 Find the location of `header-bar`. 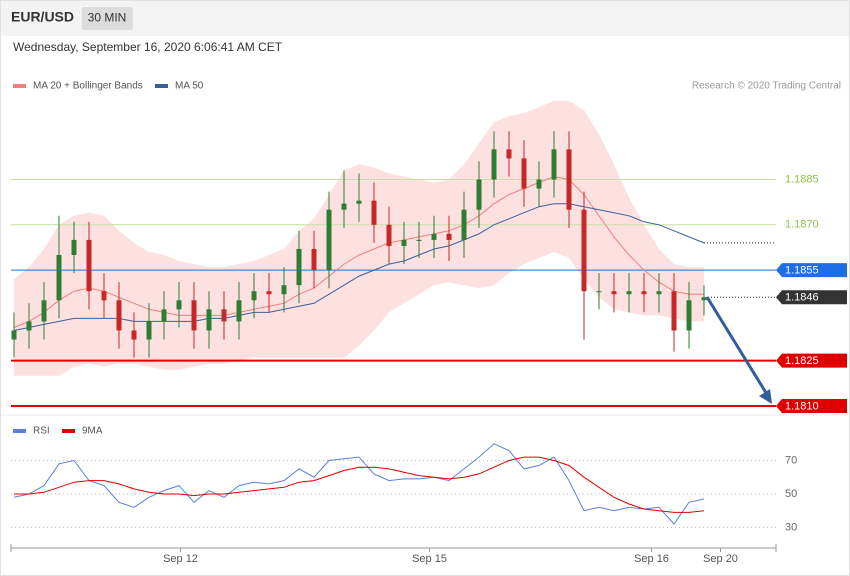

header-bar is located at coordinates (425, 18).